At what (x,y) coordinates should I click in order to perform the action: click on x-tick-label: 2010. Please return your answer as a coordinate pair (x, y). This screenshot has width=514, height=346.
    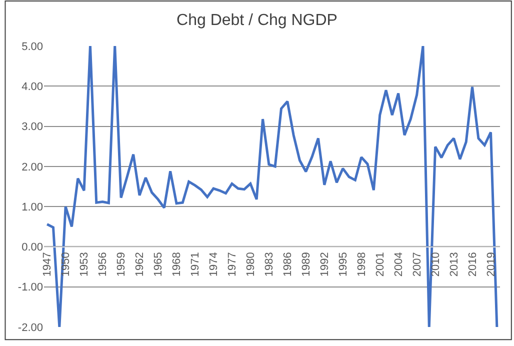
    Looking at the image, I should click on (436, 264).